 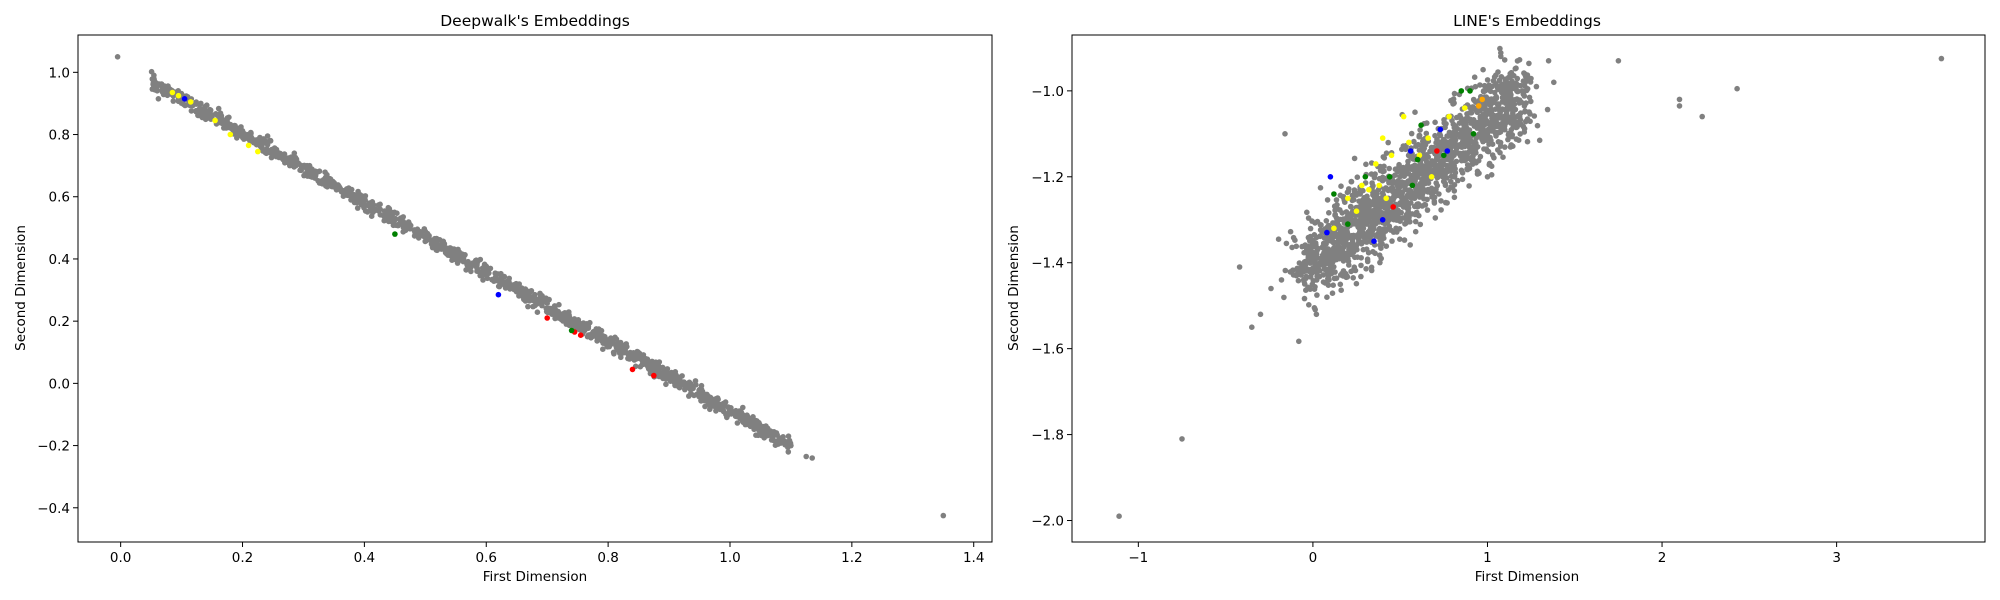 I want to click on line-x-tick-label: 1, so click(x=1487, y=558).